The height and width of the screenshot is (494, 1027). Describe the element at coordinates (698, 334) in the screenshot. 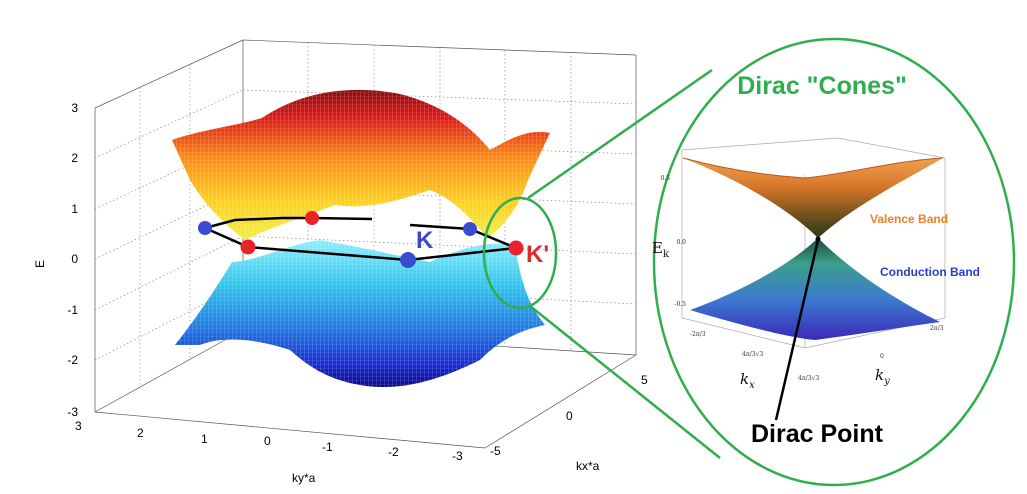

I see `inset-kx-tick: -2π/3` at that location.